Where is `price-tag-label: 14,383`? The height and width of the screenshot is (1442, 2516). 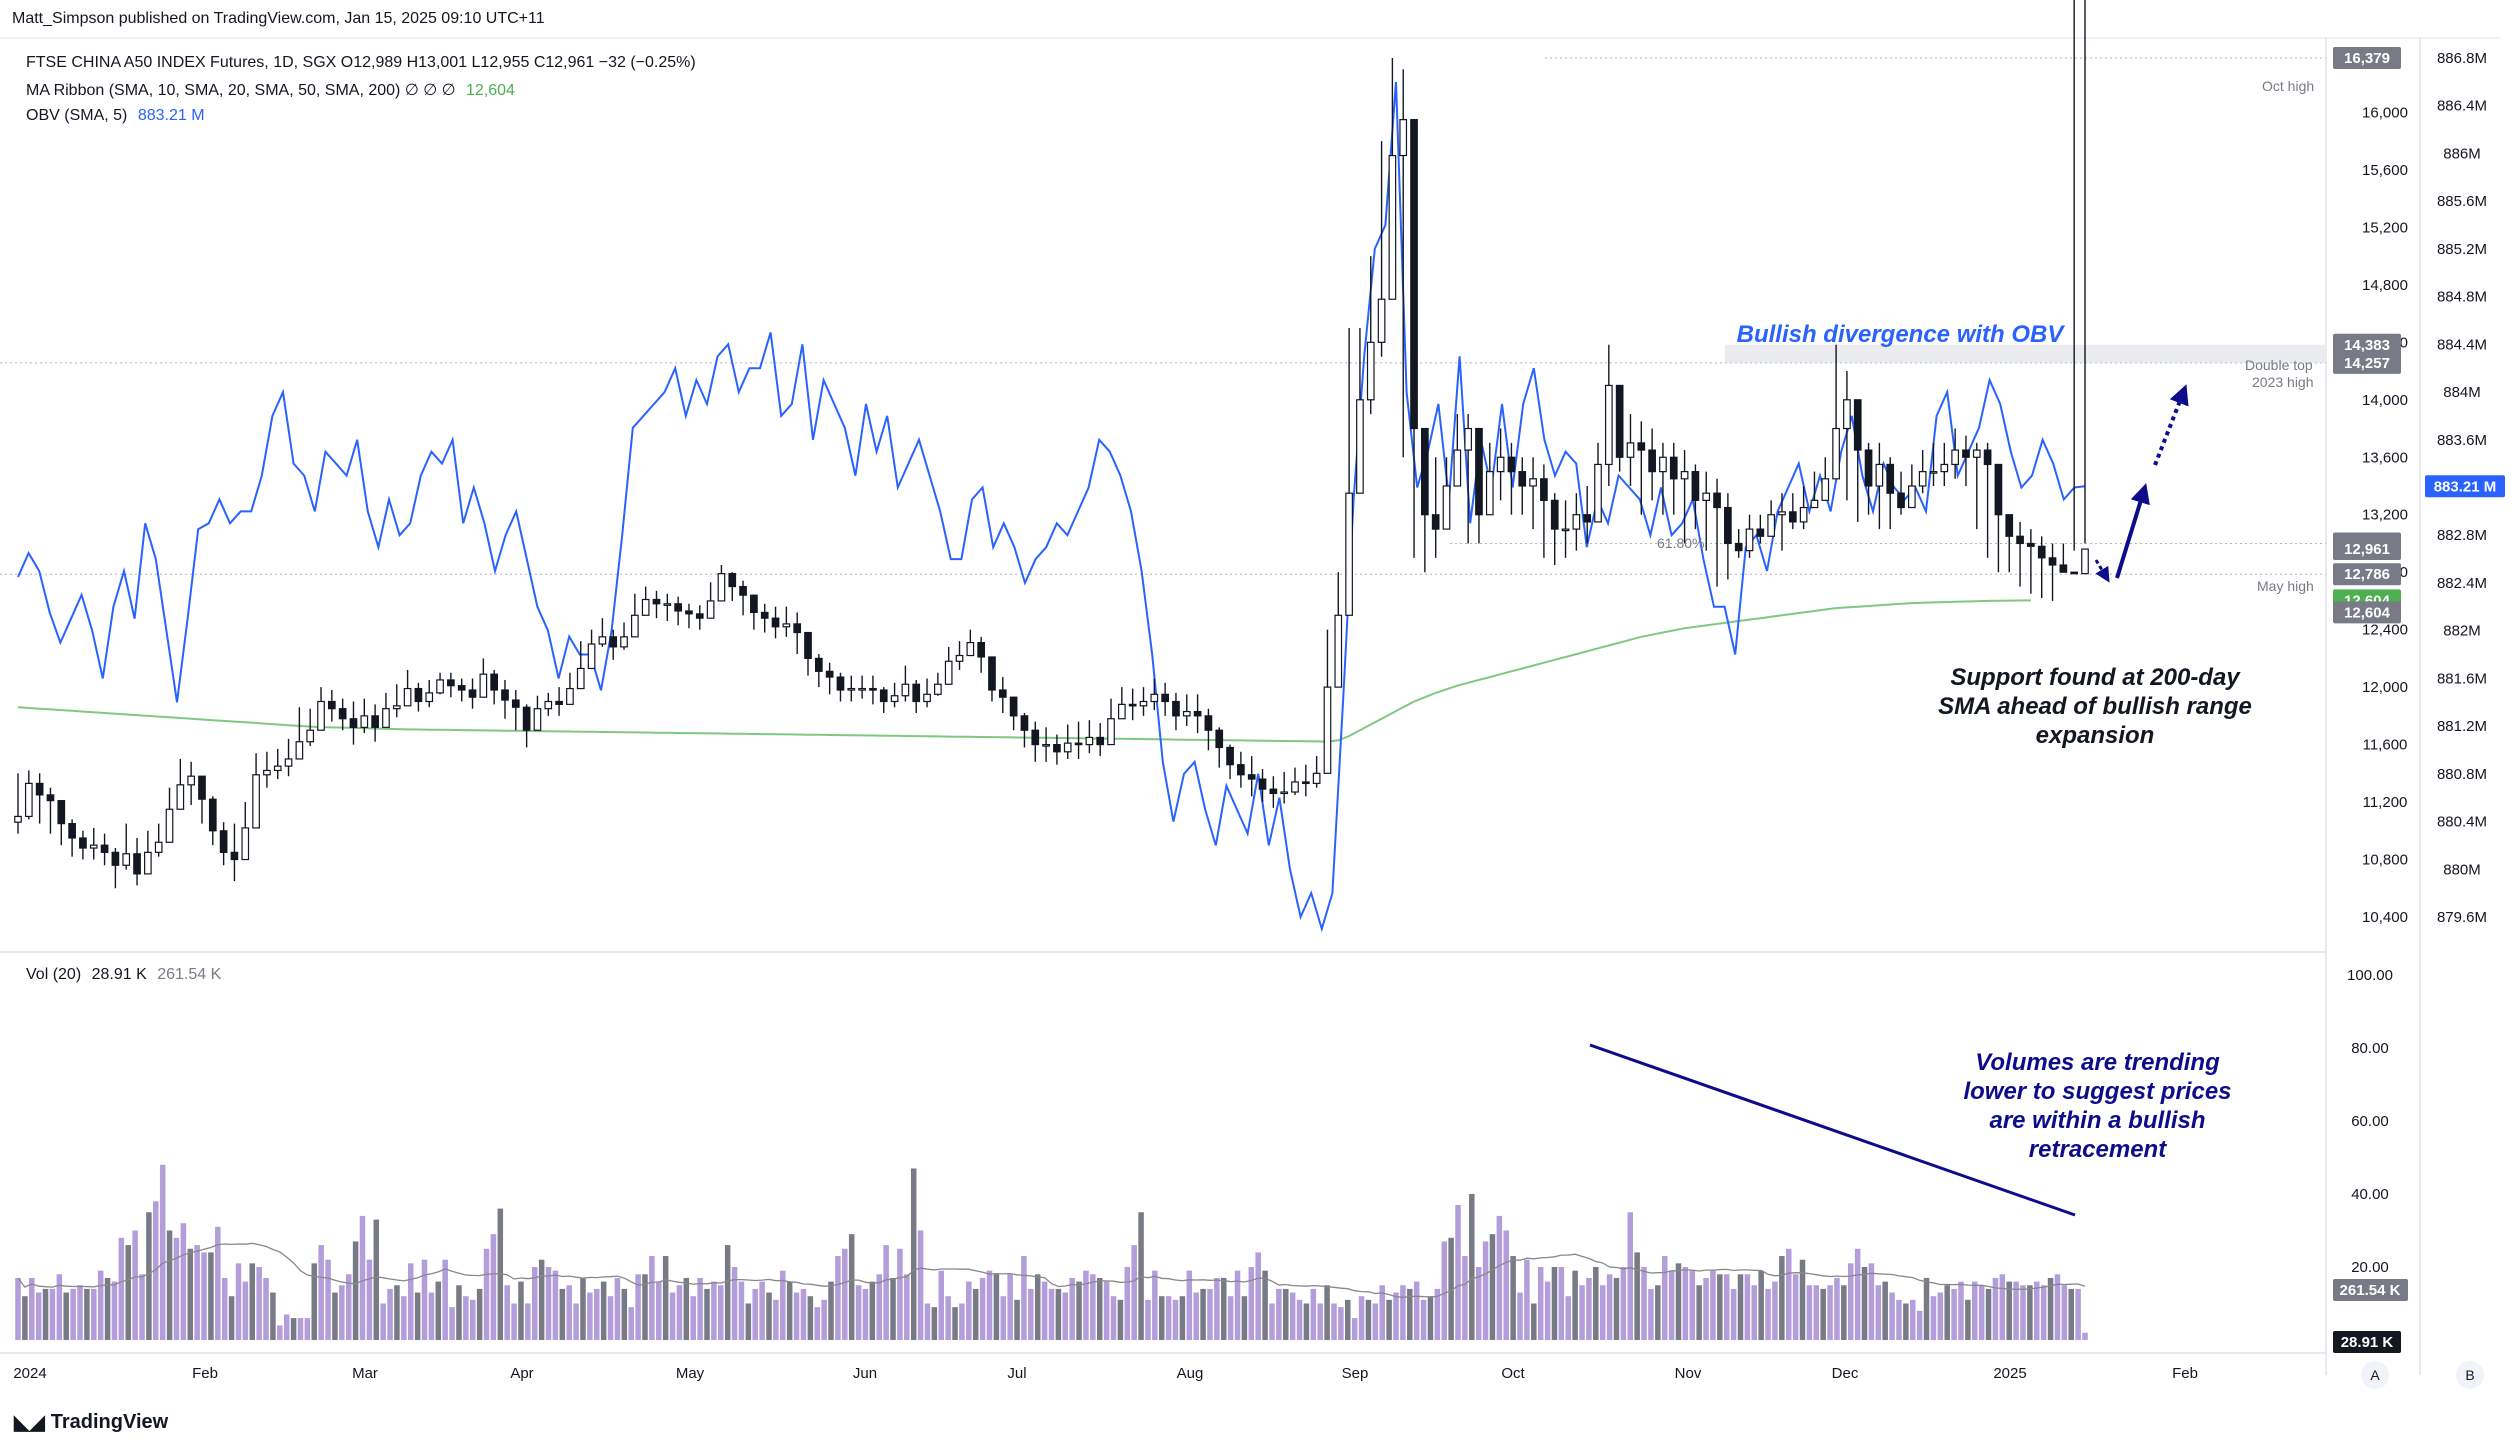 price-tag-label: 14,383 is located at coordinates (2367, 345).